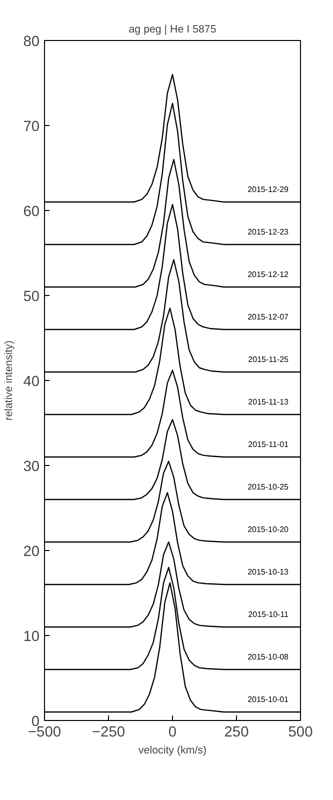 The image size is (333, 800). I want to click on x-tick-label: 250, so click(236, 732).